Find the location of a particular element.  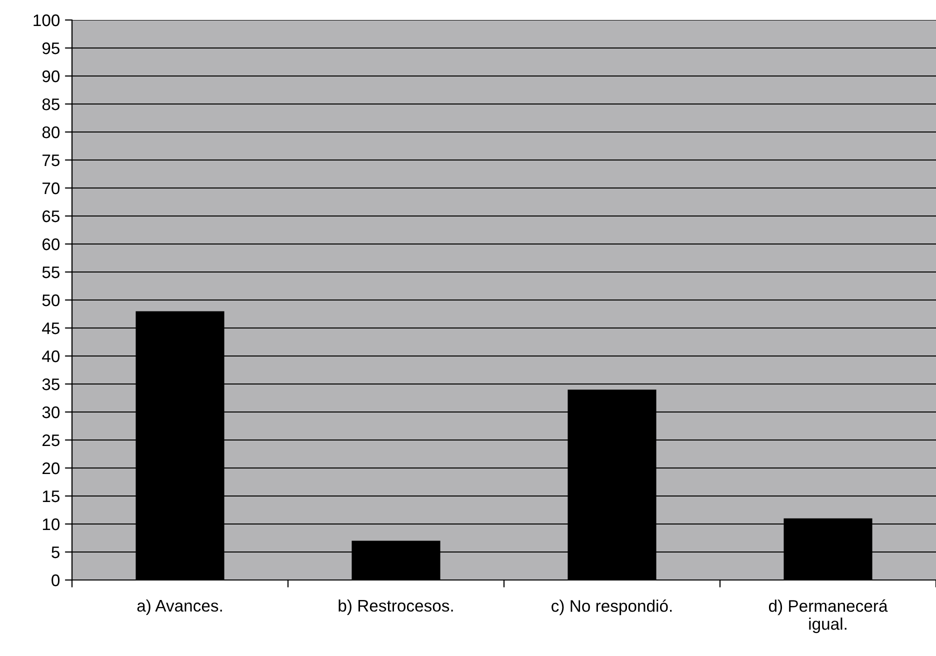

y-tick-label: 20 is located at coordinates (51, 468).